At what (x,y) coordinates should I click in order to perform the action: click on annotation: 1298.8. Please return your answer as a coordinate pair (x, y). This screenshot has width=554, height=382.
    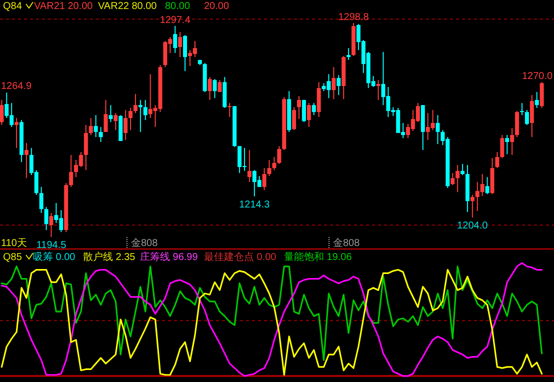
    Looking at the image, I should click on (354, 17).